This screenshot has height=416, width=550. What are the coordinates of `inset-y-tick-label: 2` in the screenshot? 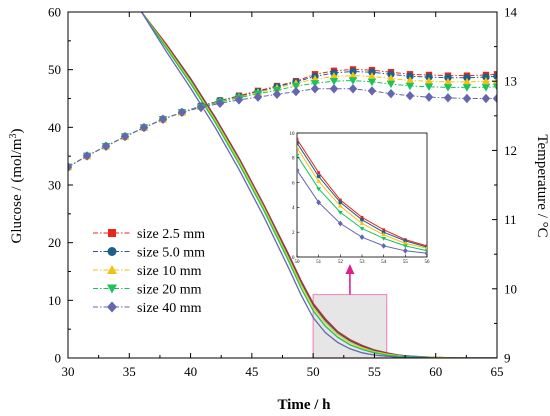 It's located at (293, 233).